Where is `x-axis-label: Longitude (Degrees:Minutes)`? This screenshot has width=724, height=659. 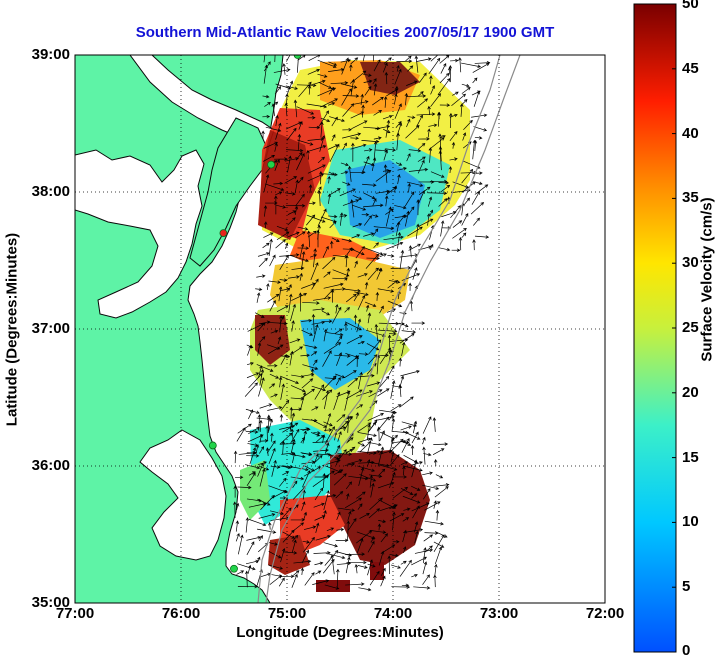
x-axis-label: Longitude (Degrees:Minutes) is located at coordinates (340, 632).